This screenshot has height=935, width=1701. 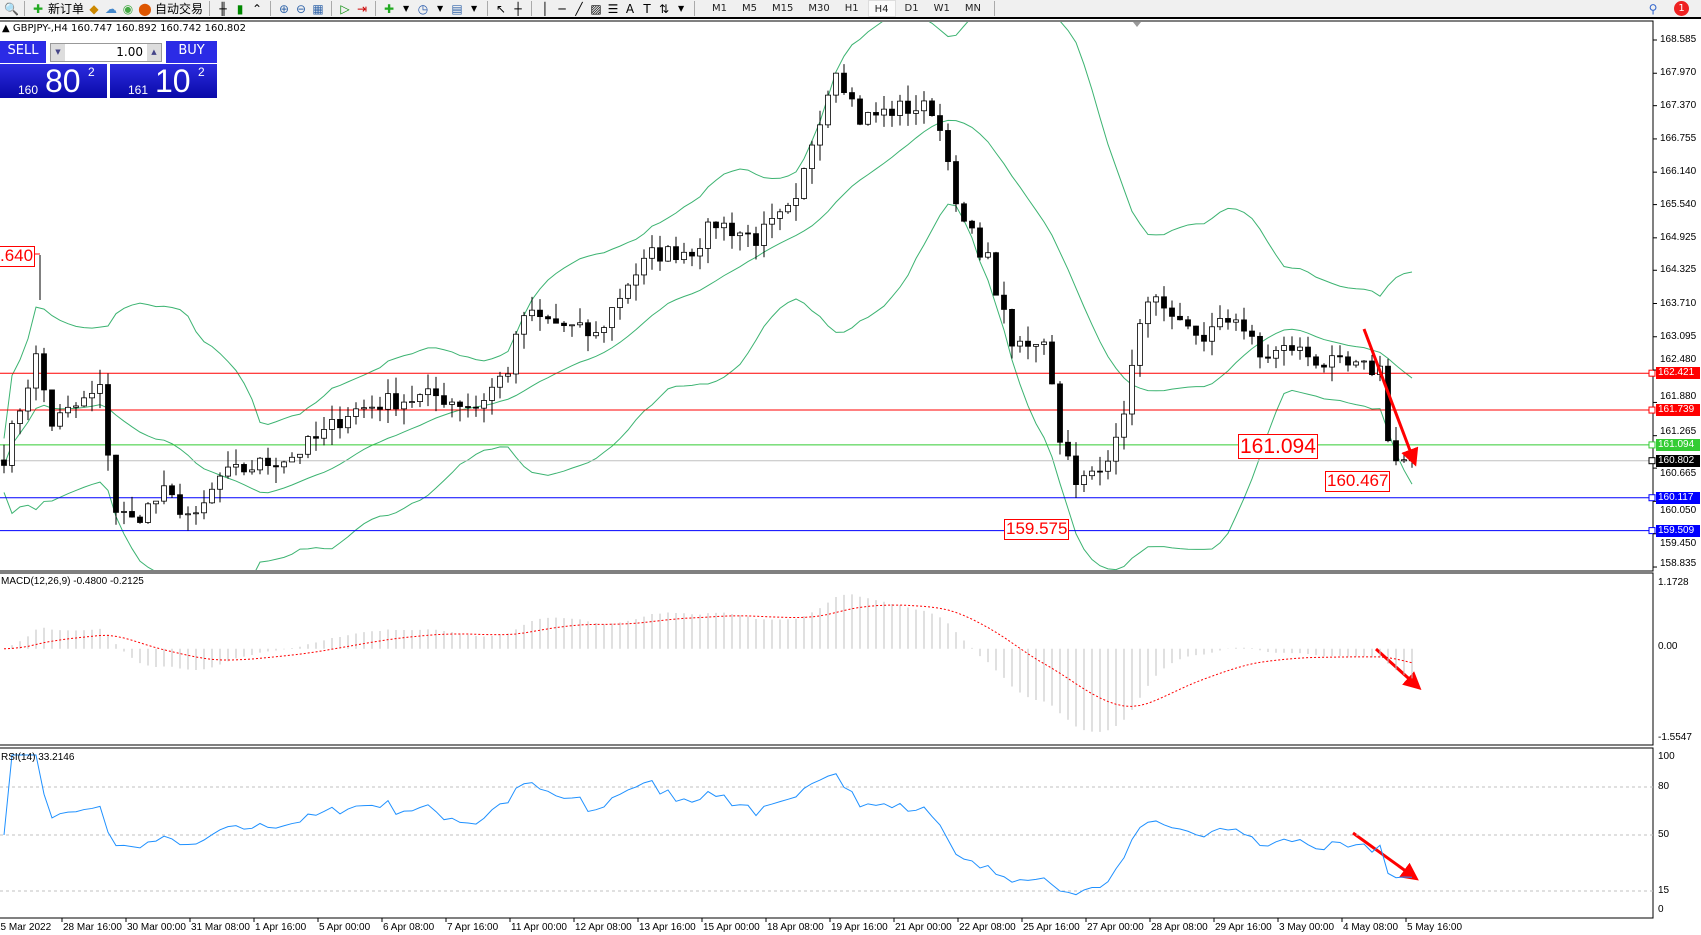 What do you see at coordinates (501, 8) in the screenshot?
I see `cursor-icon: ↖` at bounding box center [501, 8].